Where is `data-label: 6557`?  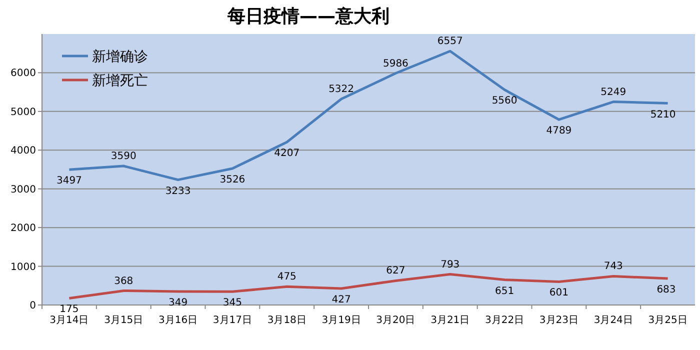
data-label: 6557 is located at coordinates (450, 42).